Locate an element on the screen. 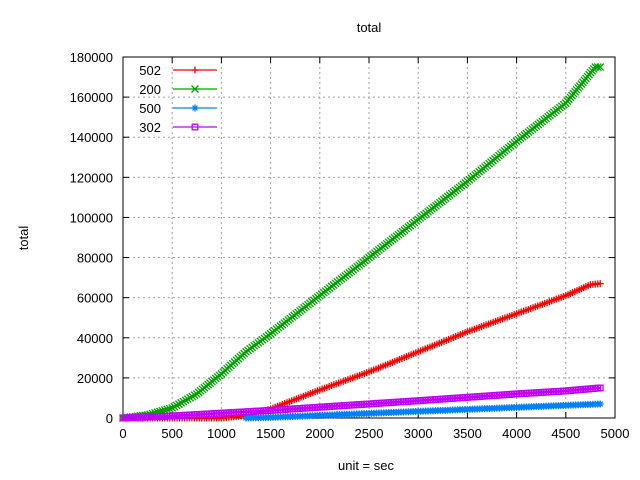 This screenshot has width=640, height=480. legend-label-302: 302 is located at coordinates (150, 127).